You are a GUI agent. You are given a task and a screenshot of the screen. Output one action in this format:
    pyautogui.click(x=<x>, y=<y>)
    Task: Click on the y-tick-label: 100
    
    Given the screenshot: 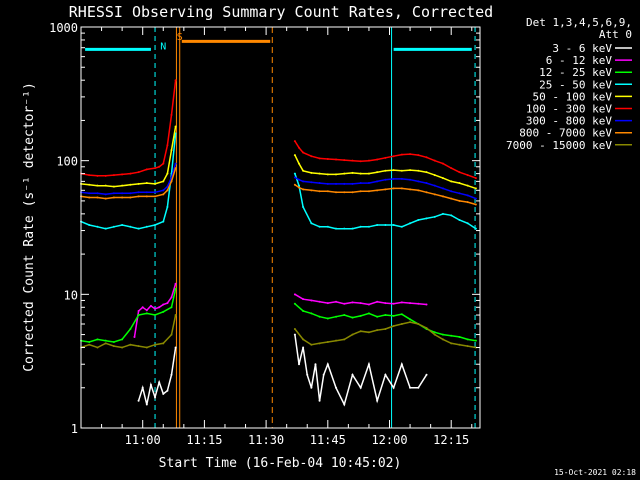 What is the action you would take?
    pyautogui.click(x=67, y=162)
    